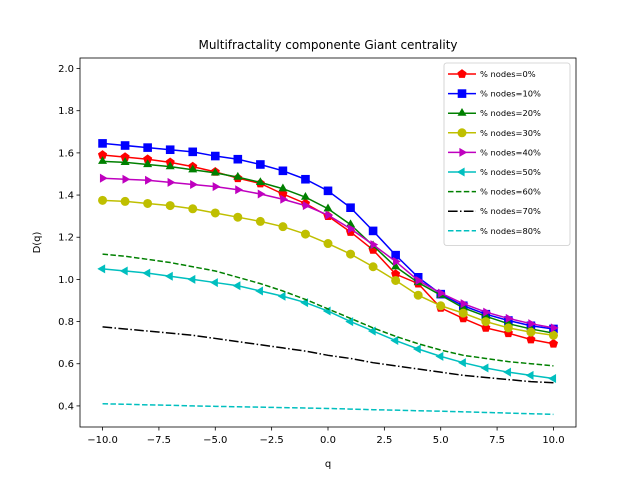  What do you see at coordinates (494, 94) in the screenshot?
I see `legend-entry: % nodes=10%` at bounding box center [494, 94].